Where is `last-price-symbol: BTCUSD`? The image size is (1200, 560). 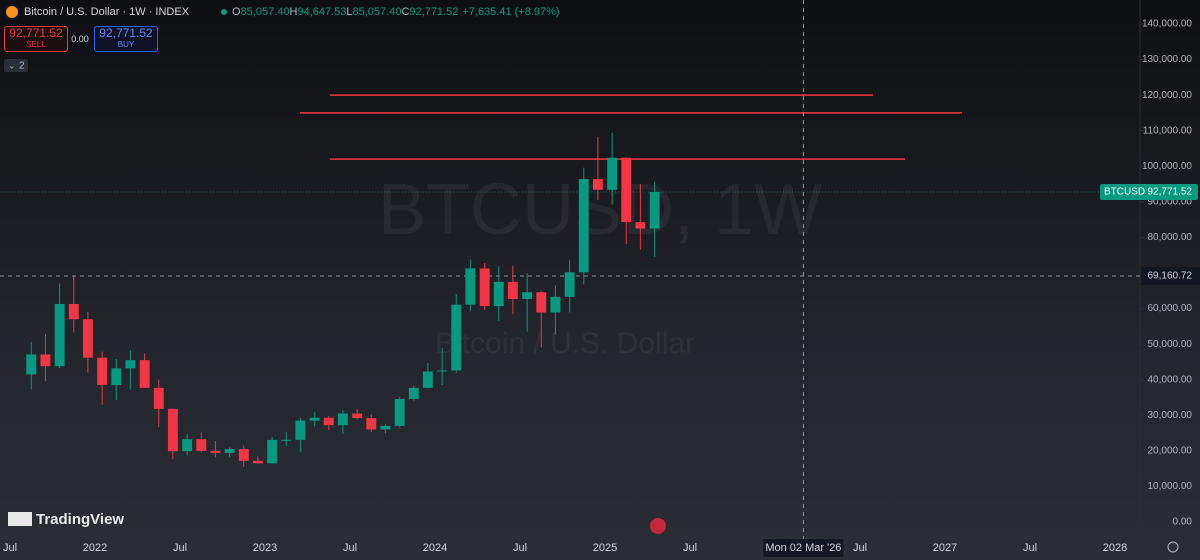 last-price-symbol: BTCUSD is located at coordinates (1124, 192).